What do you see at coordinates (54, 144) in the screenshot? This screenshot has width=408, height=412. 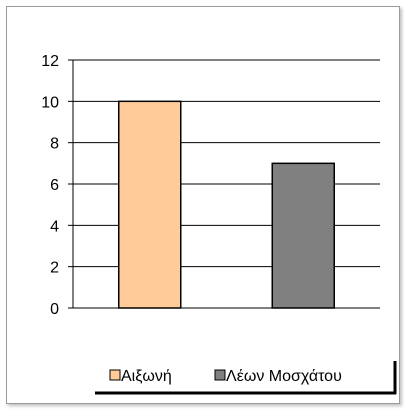 I see `y-tick-label: 8` at bounding box center [54, 144].